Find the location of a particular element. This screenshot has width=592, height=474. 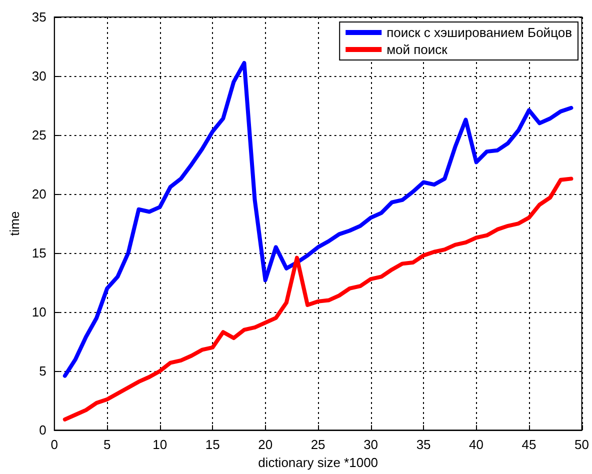

y-tick-label: 20 is located at coordinates (39, 194).